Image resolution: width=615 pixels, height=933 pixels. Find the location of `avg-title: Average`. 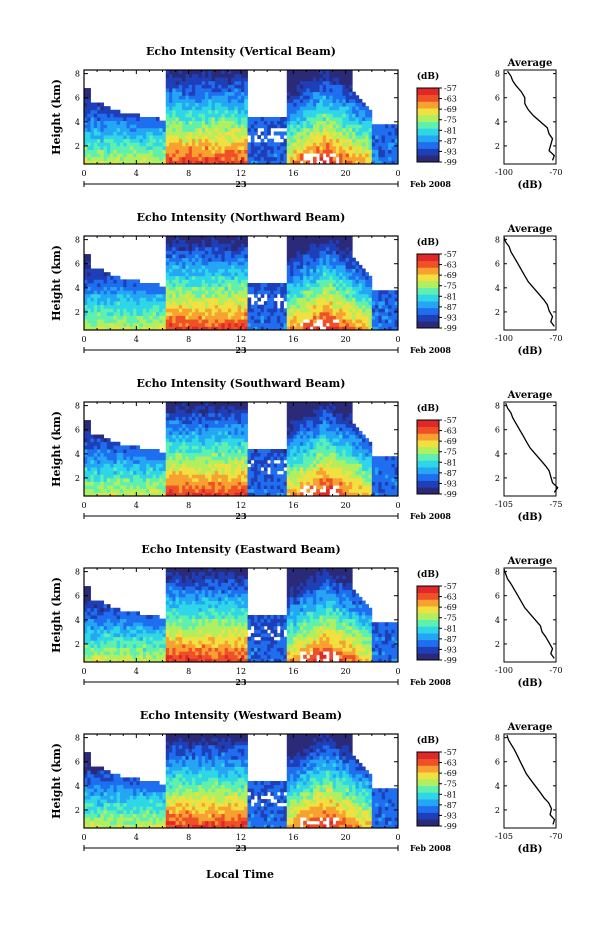

avg-title: Average is located at coordinates (530, 63).